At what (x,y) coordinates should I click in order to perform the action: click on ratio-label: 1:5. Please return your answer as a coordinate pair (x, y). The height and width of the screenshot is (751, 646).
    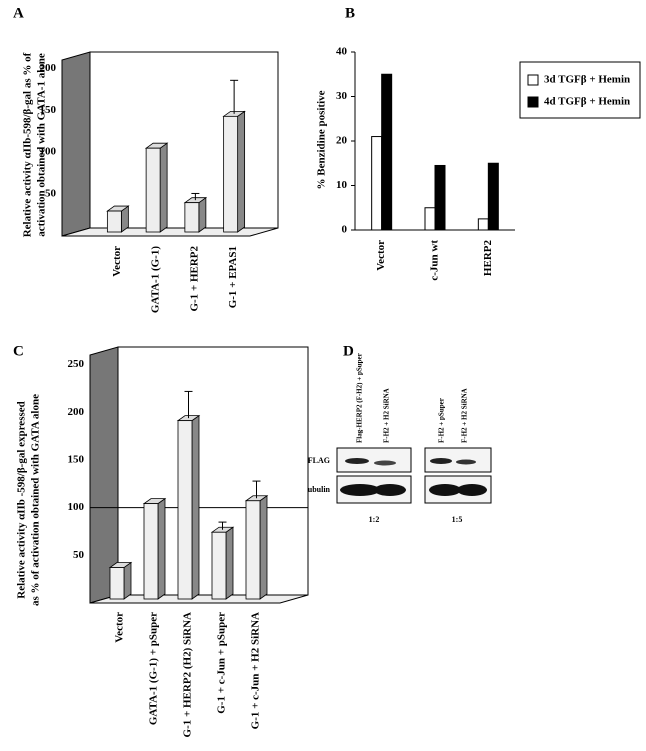
    Looking at the image, I should click on (457, 519).